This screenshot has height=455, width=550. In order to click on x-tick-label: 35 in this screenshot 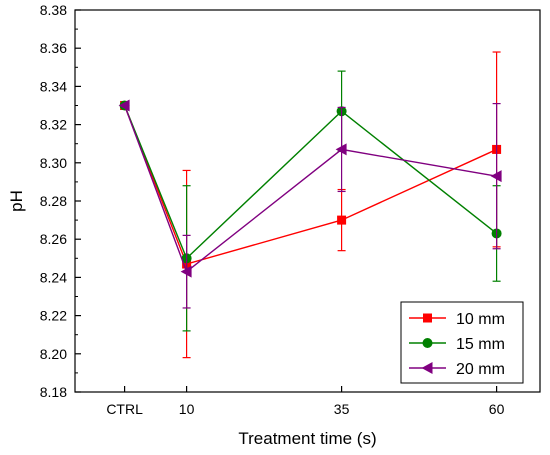, I will do `click(342, 409)`.